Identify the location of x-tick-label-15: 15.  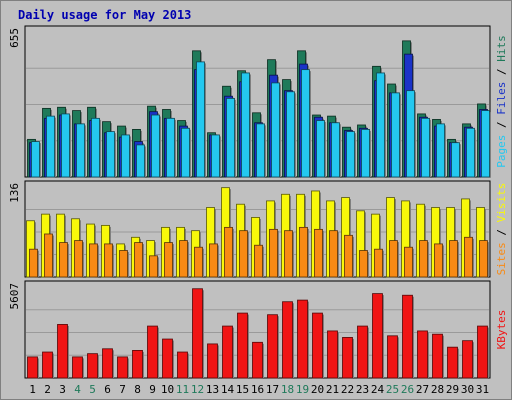
(242, 389).